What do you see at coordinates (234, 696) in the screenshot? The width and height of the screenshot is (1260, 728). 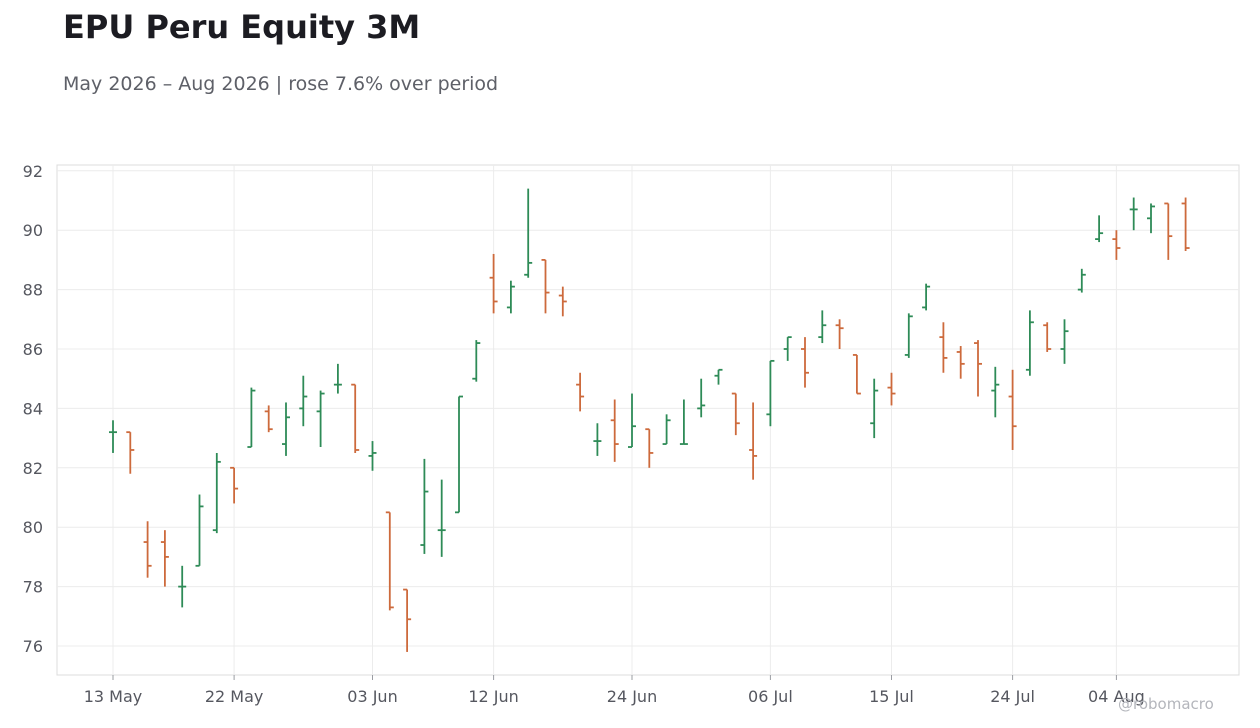 I see `x-tick-label: 22 May` at bounding box center [234, 696].